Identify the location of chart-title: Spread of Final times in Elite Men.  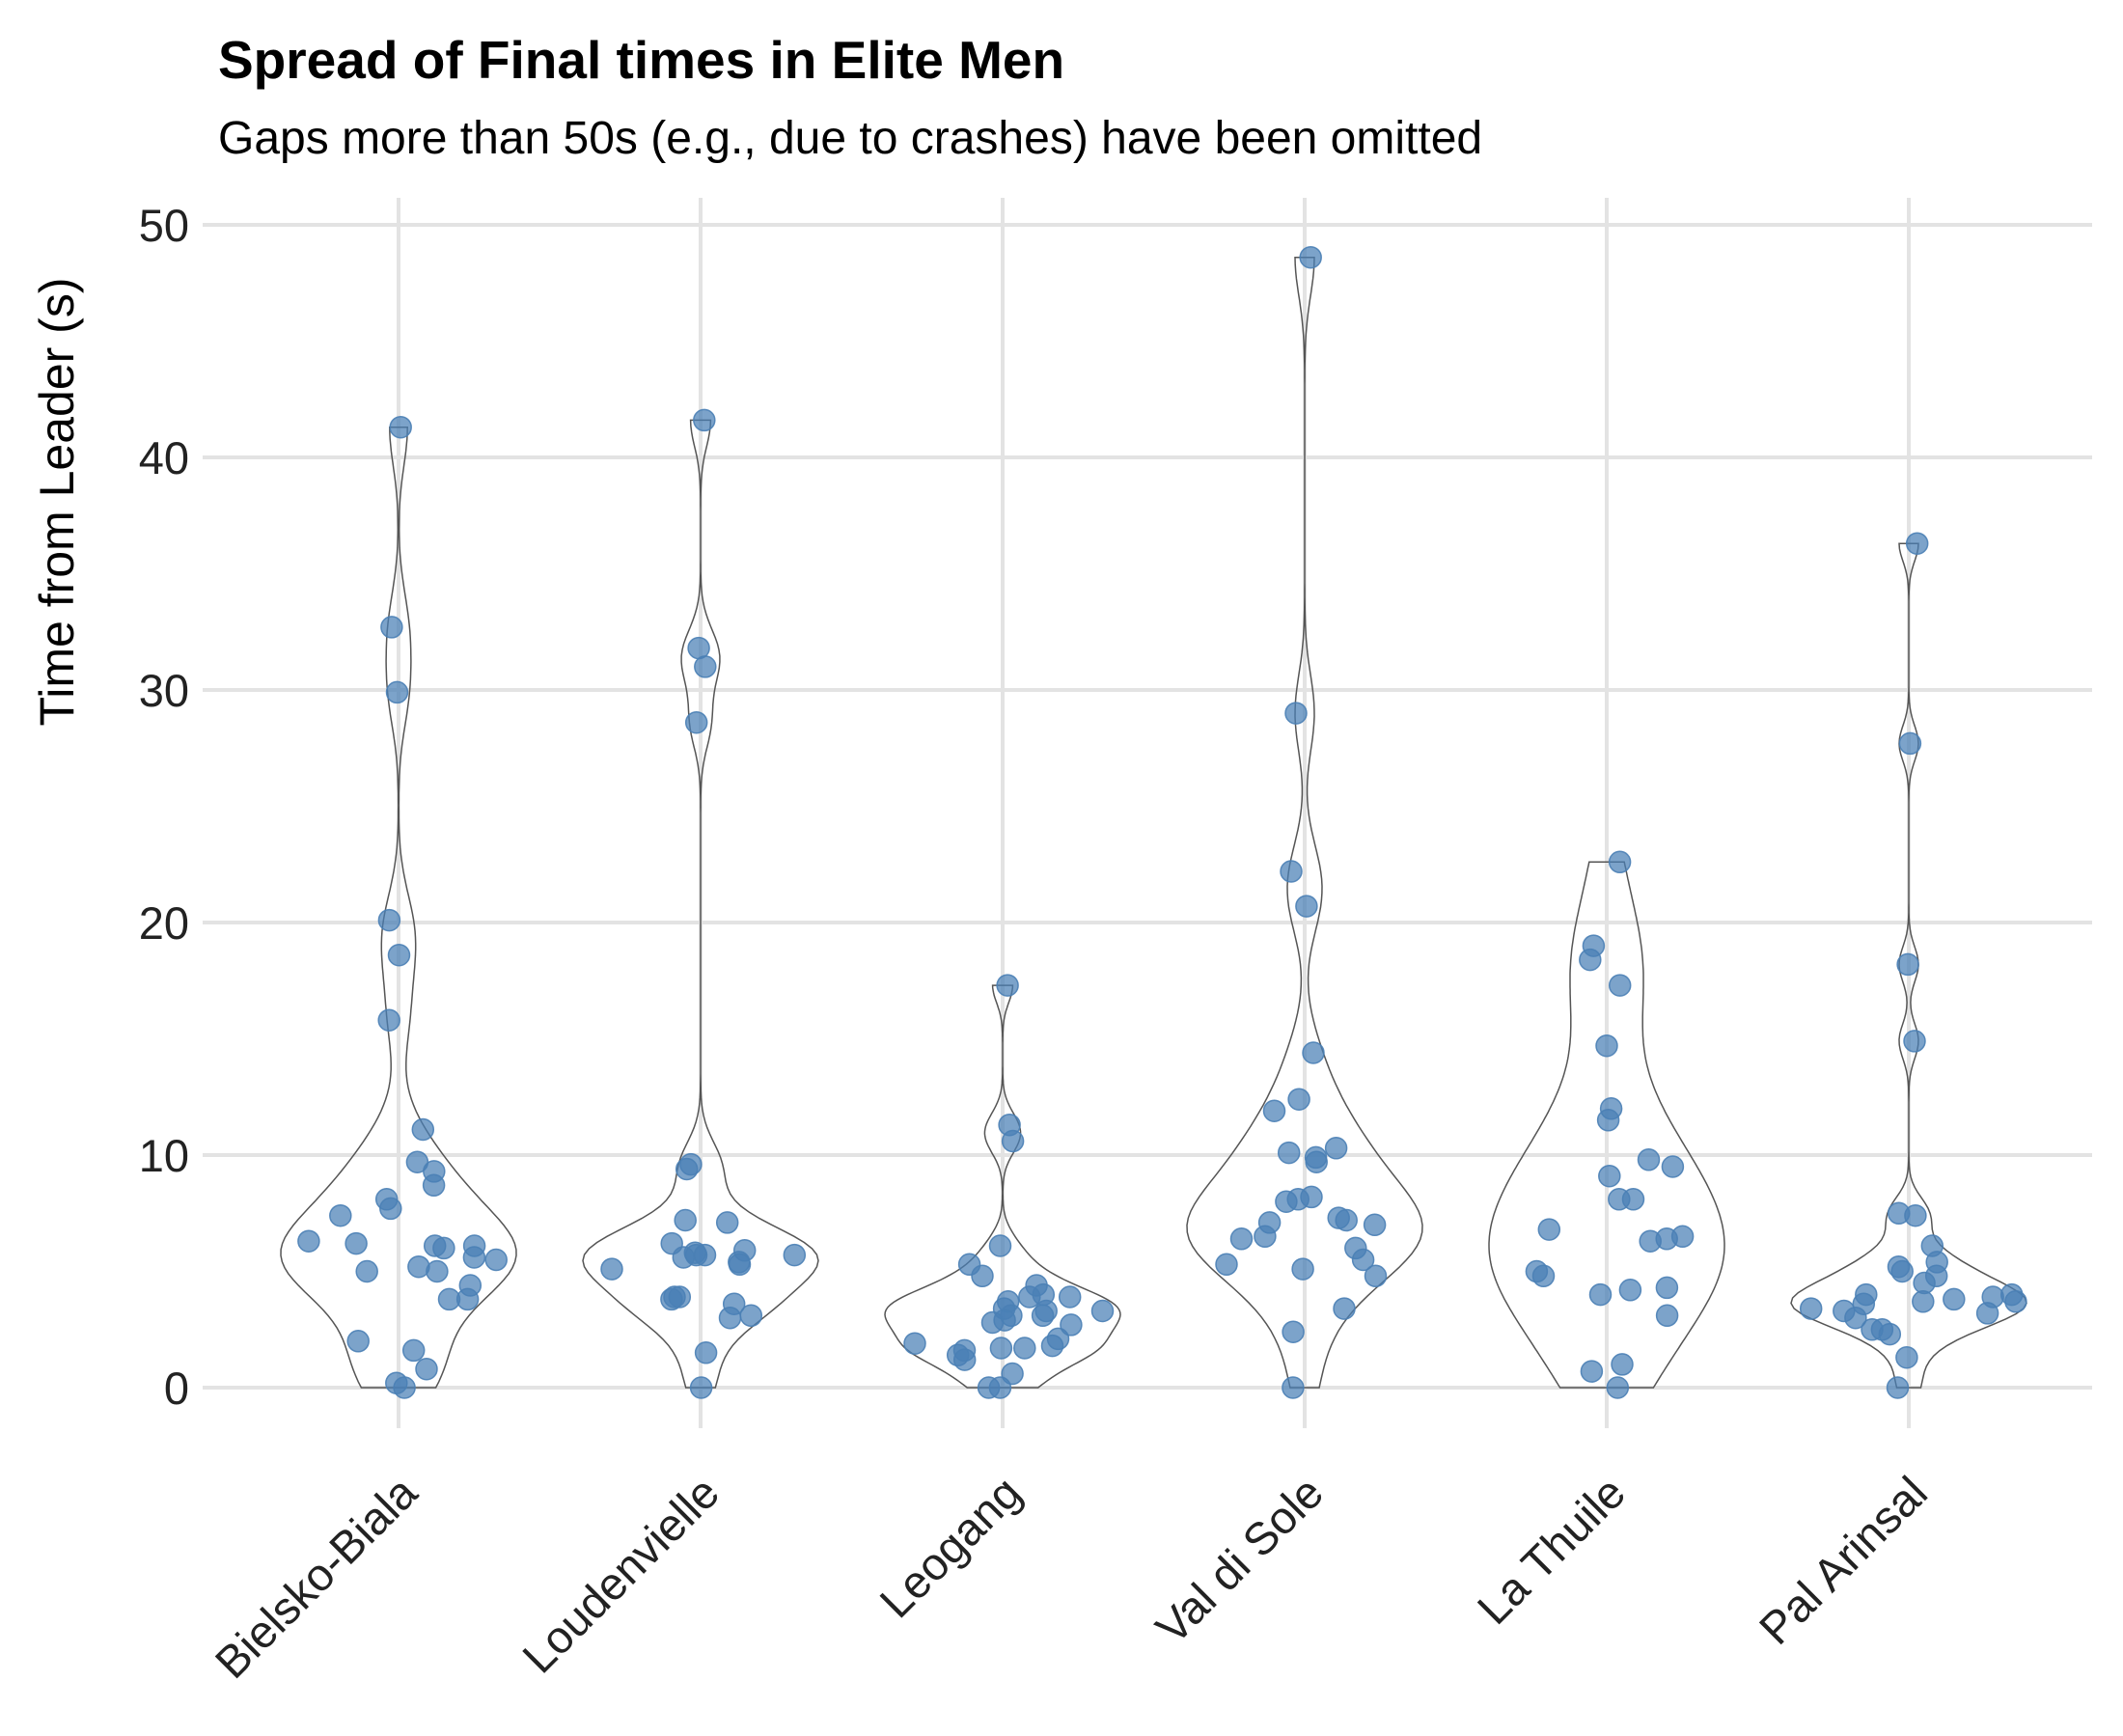
(641, 60).